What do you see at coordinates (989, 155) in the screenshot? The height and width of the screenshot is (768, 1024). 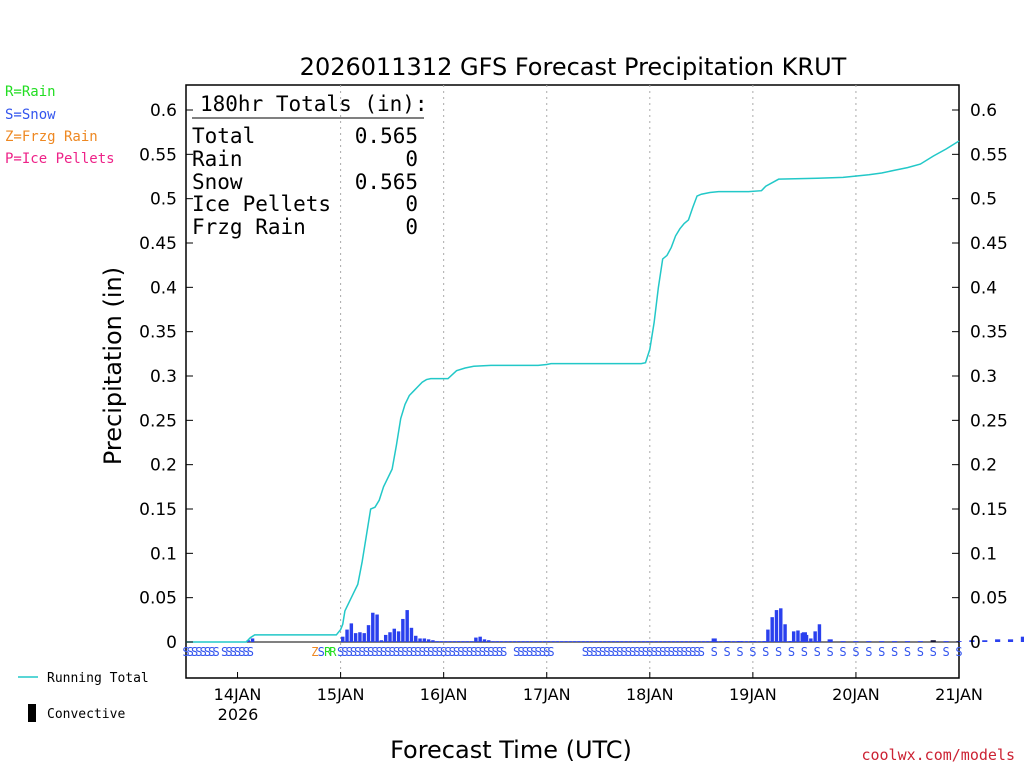 I see `y-tick-label-right: 0.55` at bounding box center [989, 155].